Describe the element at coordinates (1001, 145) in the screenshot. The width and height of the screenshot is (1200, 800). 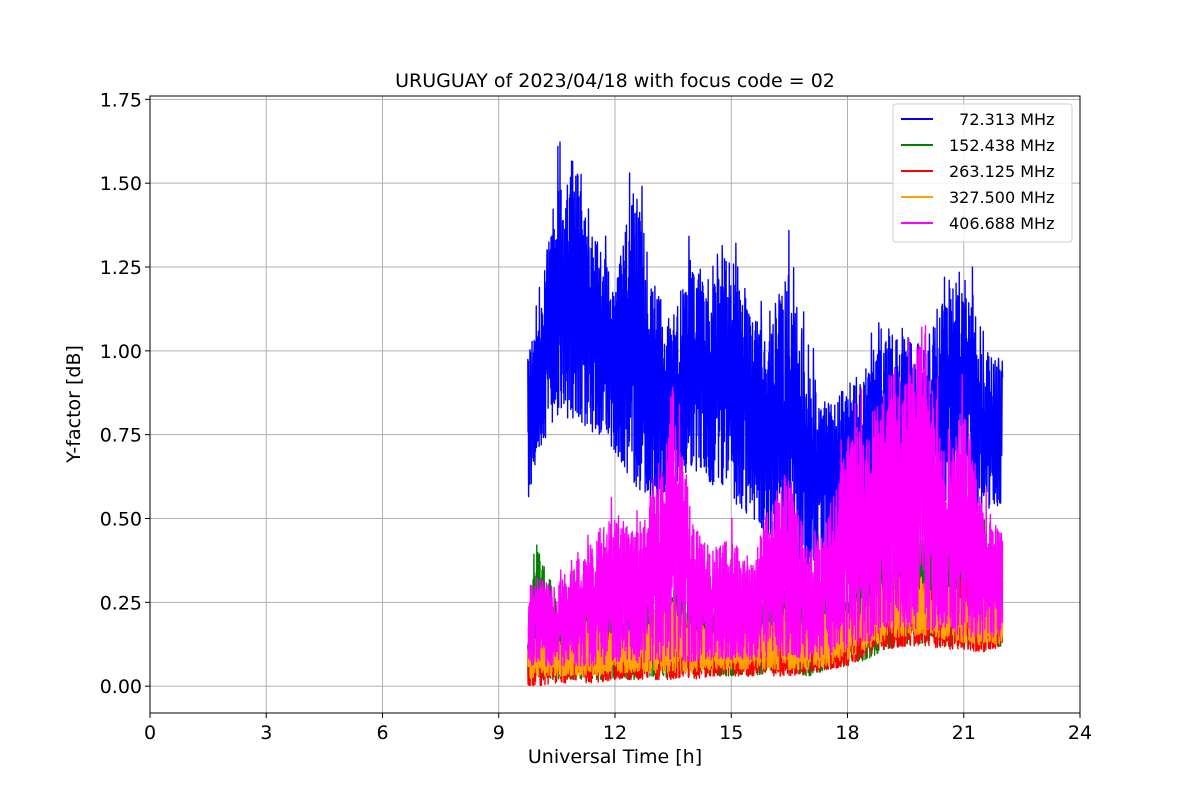
I see `legend-label: 152.438 MHz` at that location.